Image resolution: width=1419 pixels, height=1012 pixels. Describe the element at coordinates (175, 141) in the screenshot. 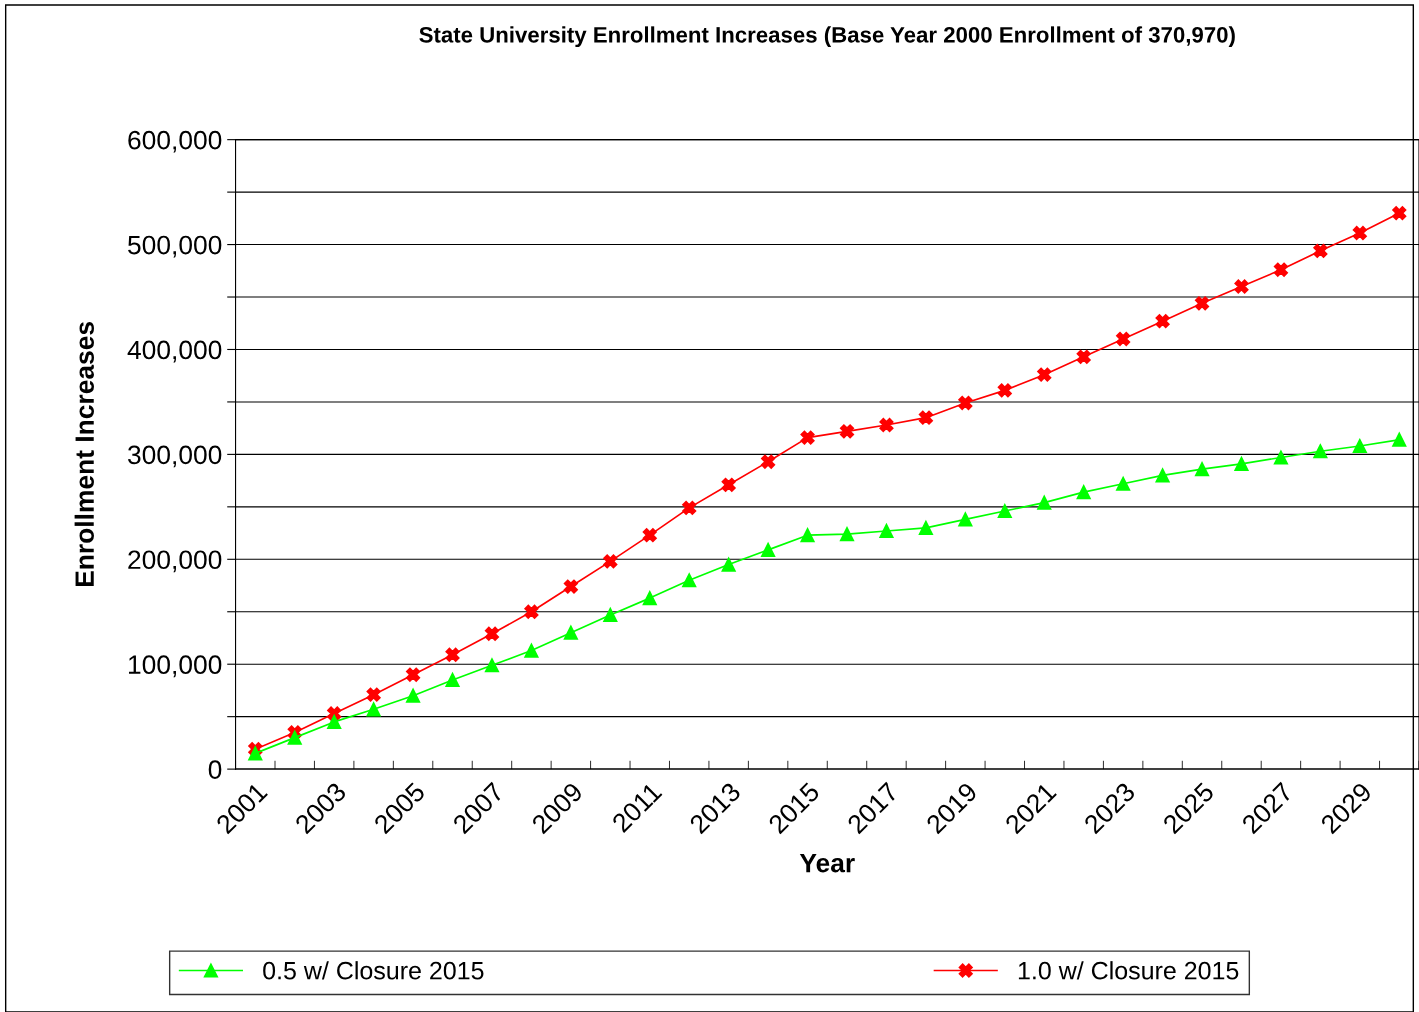

I see `y-tick-label: 600,000` at that location.